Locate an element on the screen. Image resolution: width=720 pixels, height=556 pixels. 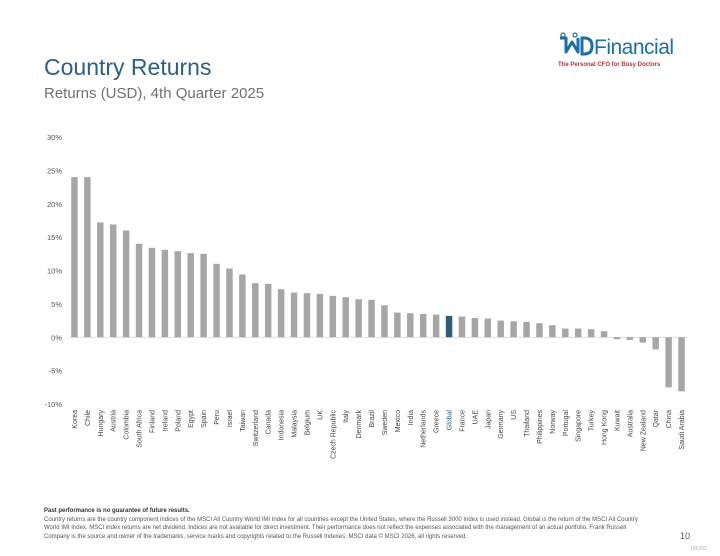
bar-ireland is located at coordinates (165, 293).